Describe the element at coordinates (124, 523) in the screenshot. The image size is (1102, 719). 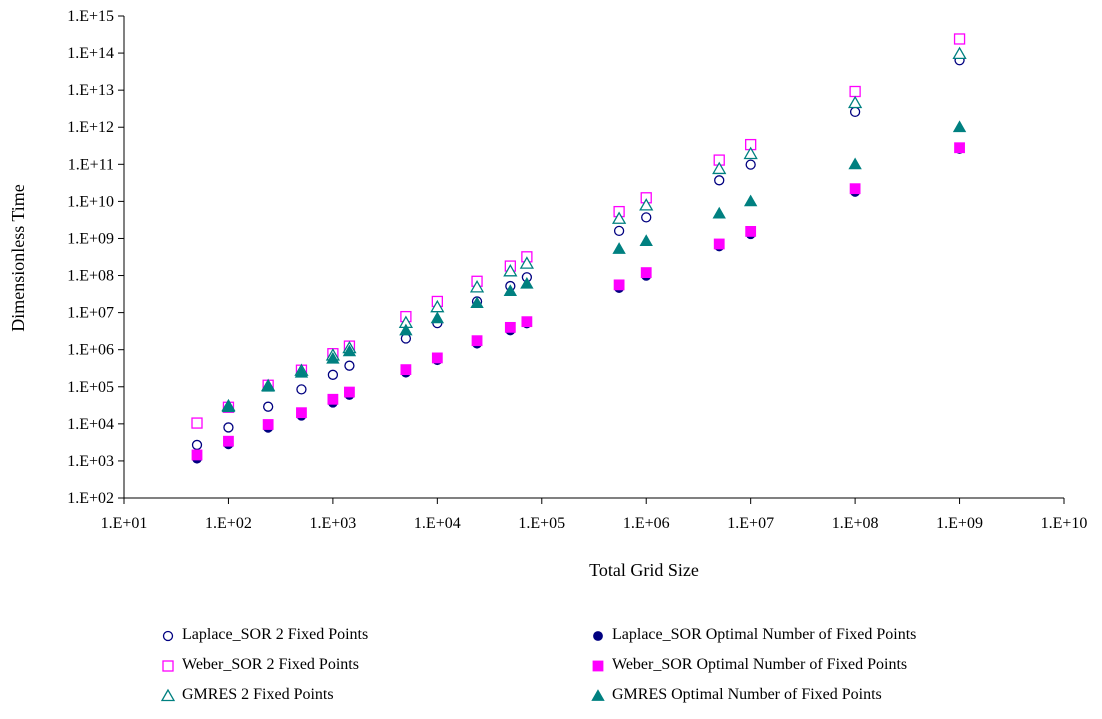
I see `x-tick-label: 1.E+01` at that location.